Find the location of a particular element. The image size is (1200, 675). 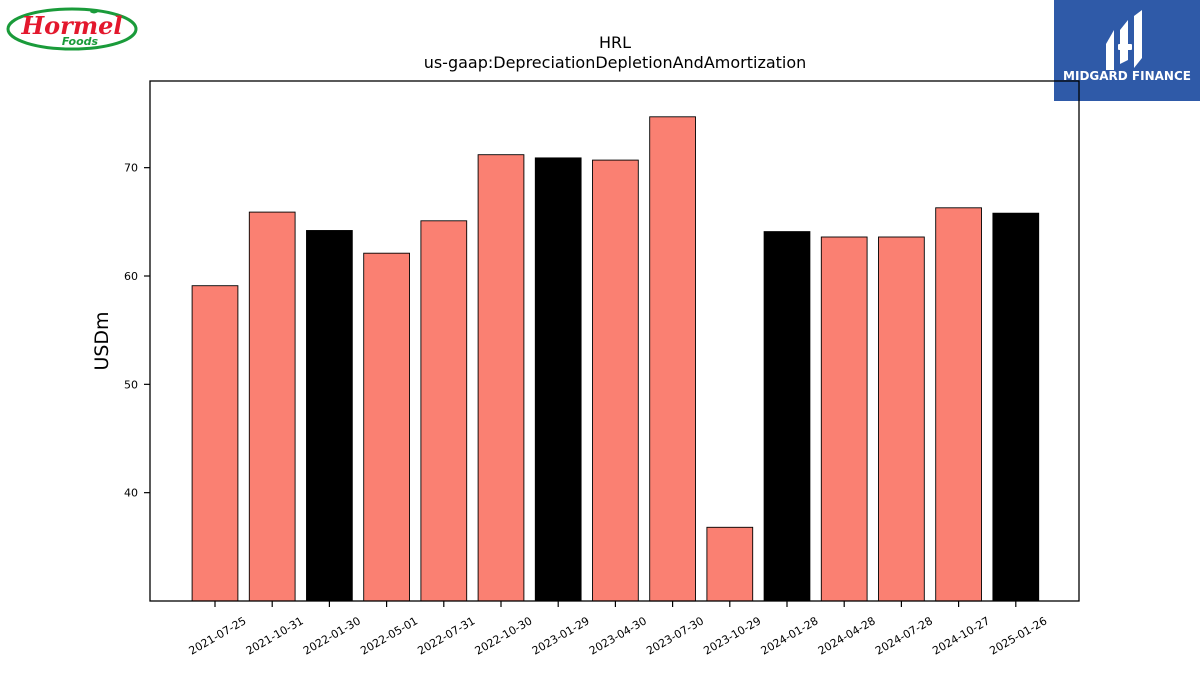

y-axis-label: USDm is located at coordinates (102, 340).